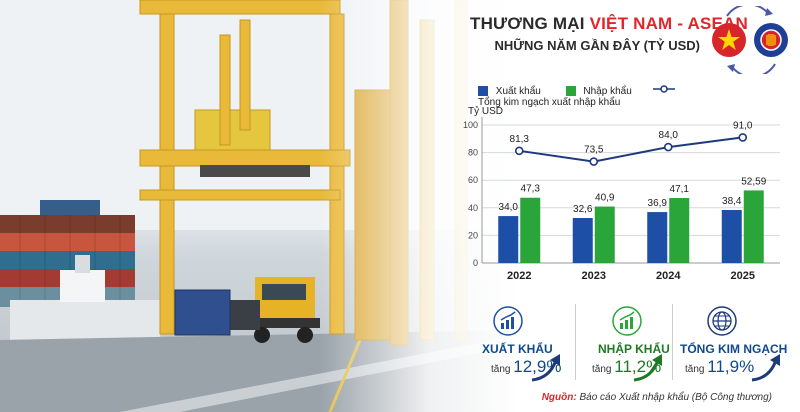 This screenshot has width=800, height=412. What do you see at coordinates (473, 208) in the screenshot?
I see `y-tick-label: 40` at bounding box center [473, 208].